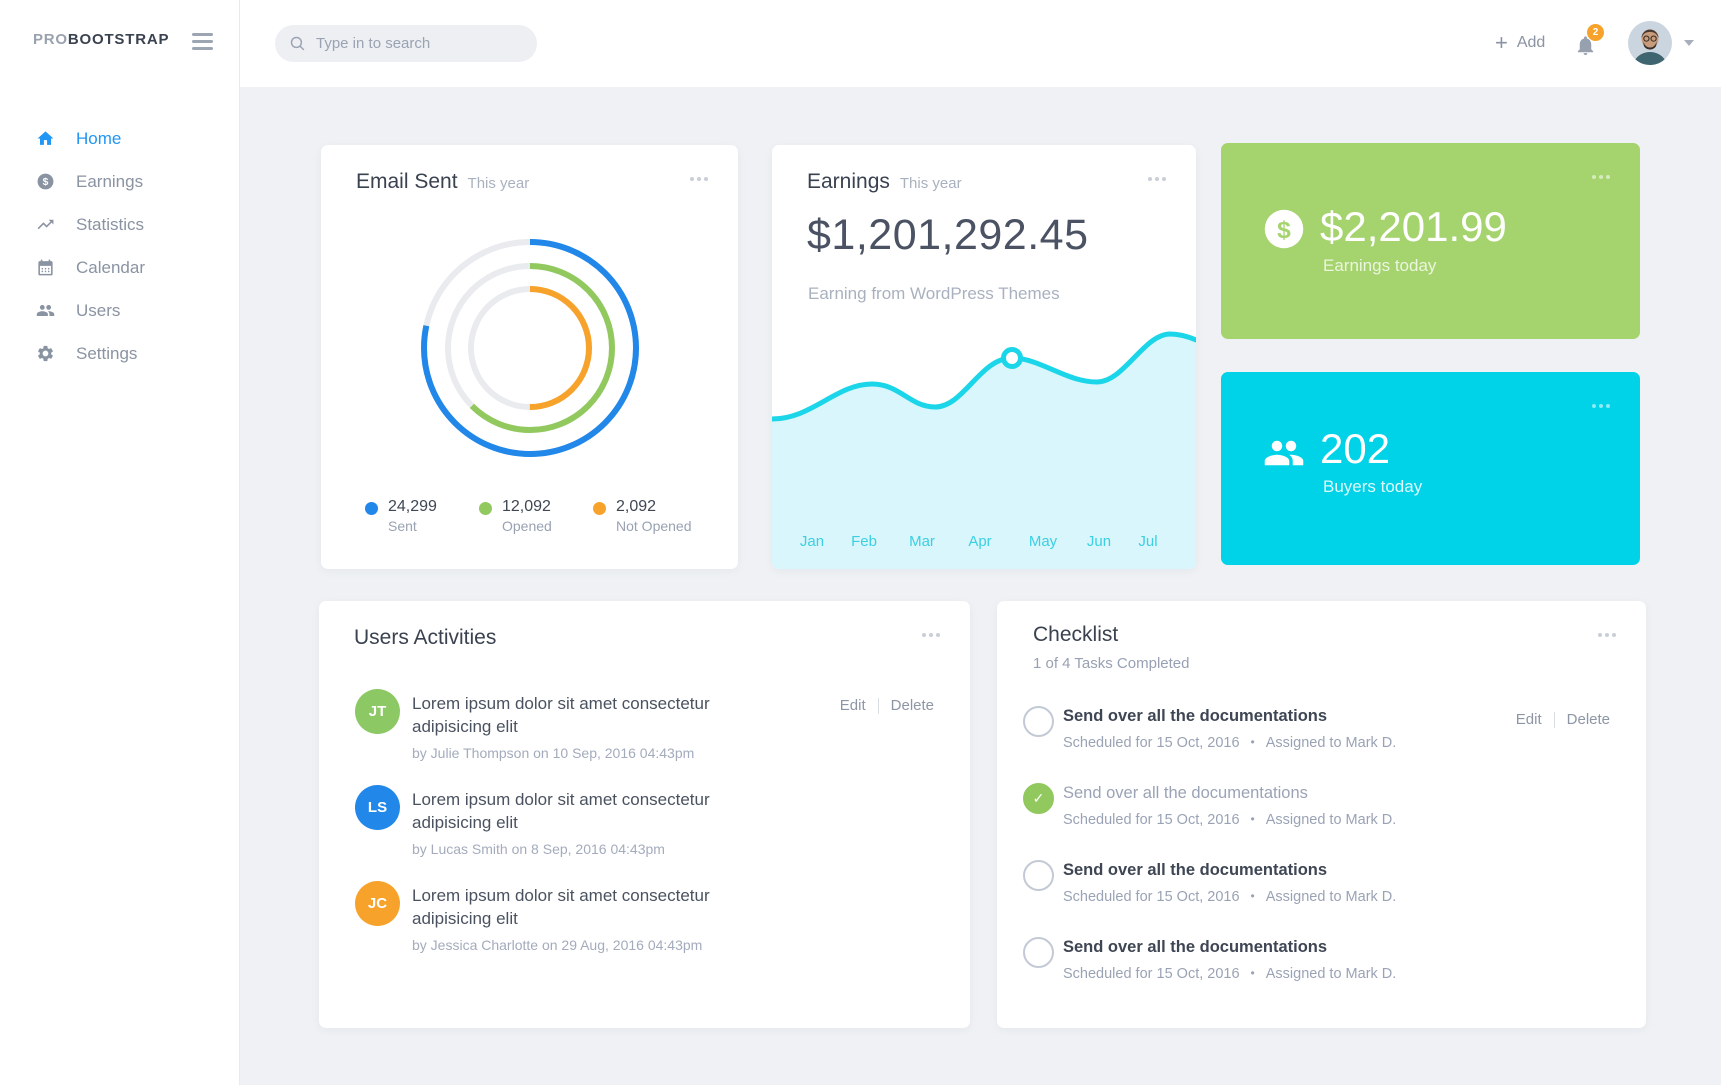  What do you see at coordinates (948, 235) in the screenshot?
I see `earnings-amount: $1,201,292.45` at bounding box center [948, 235].